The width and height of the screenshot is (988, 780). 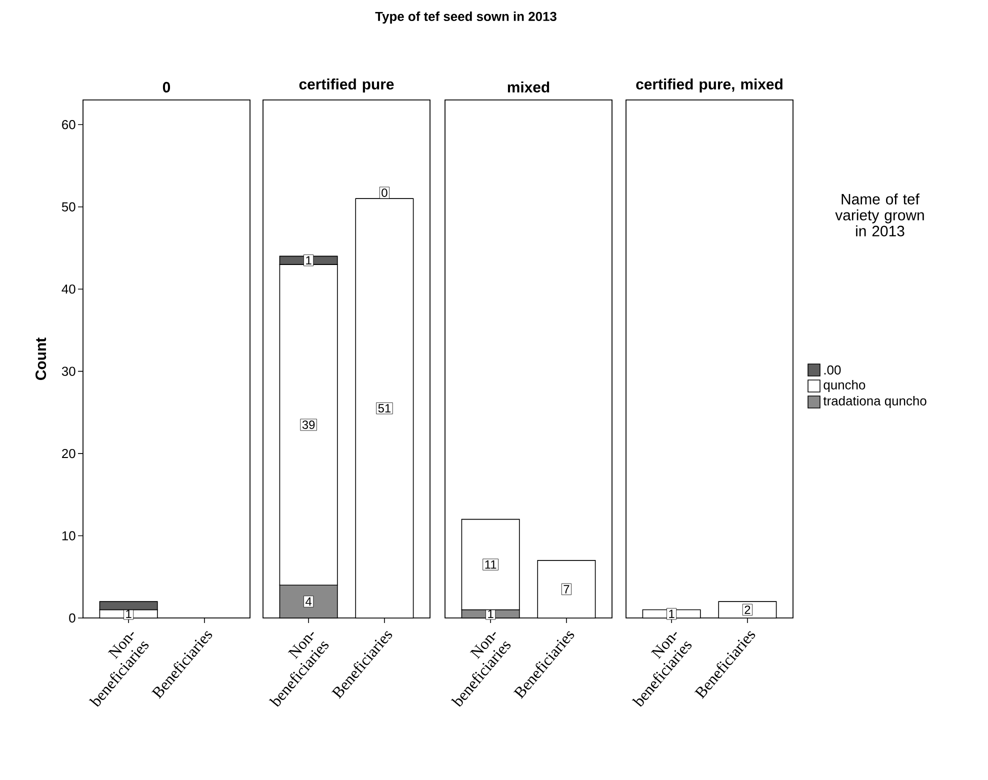 What do you see at coordinates (845, 386) in the screenshot?
I see `legend-label: quncho` at bounding box center [845, 386].